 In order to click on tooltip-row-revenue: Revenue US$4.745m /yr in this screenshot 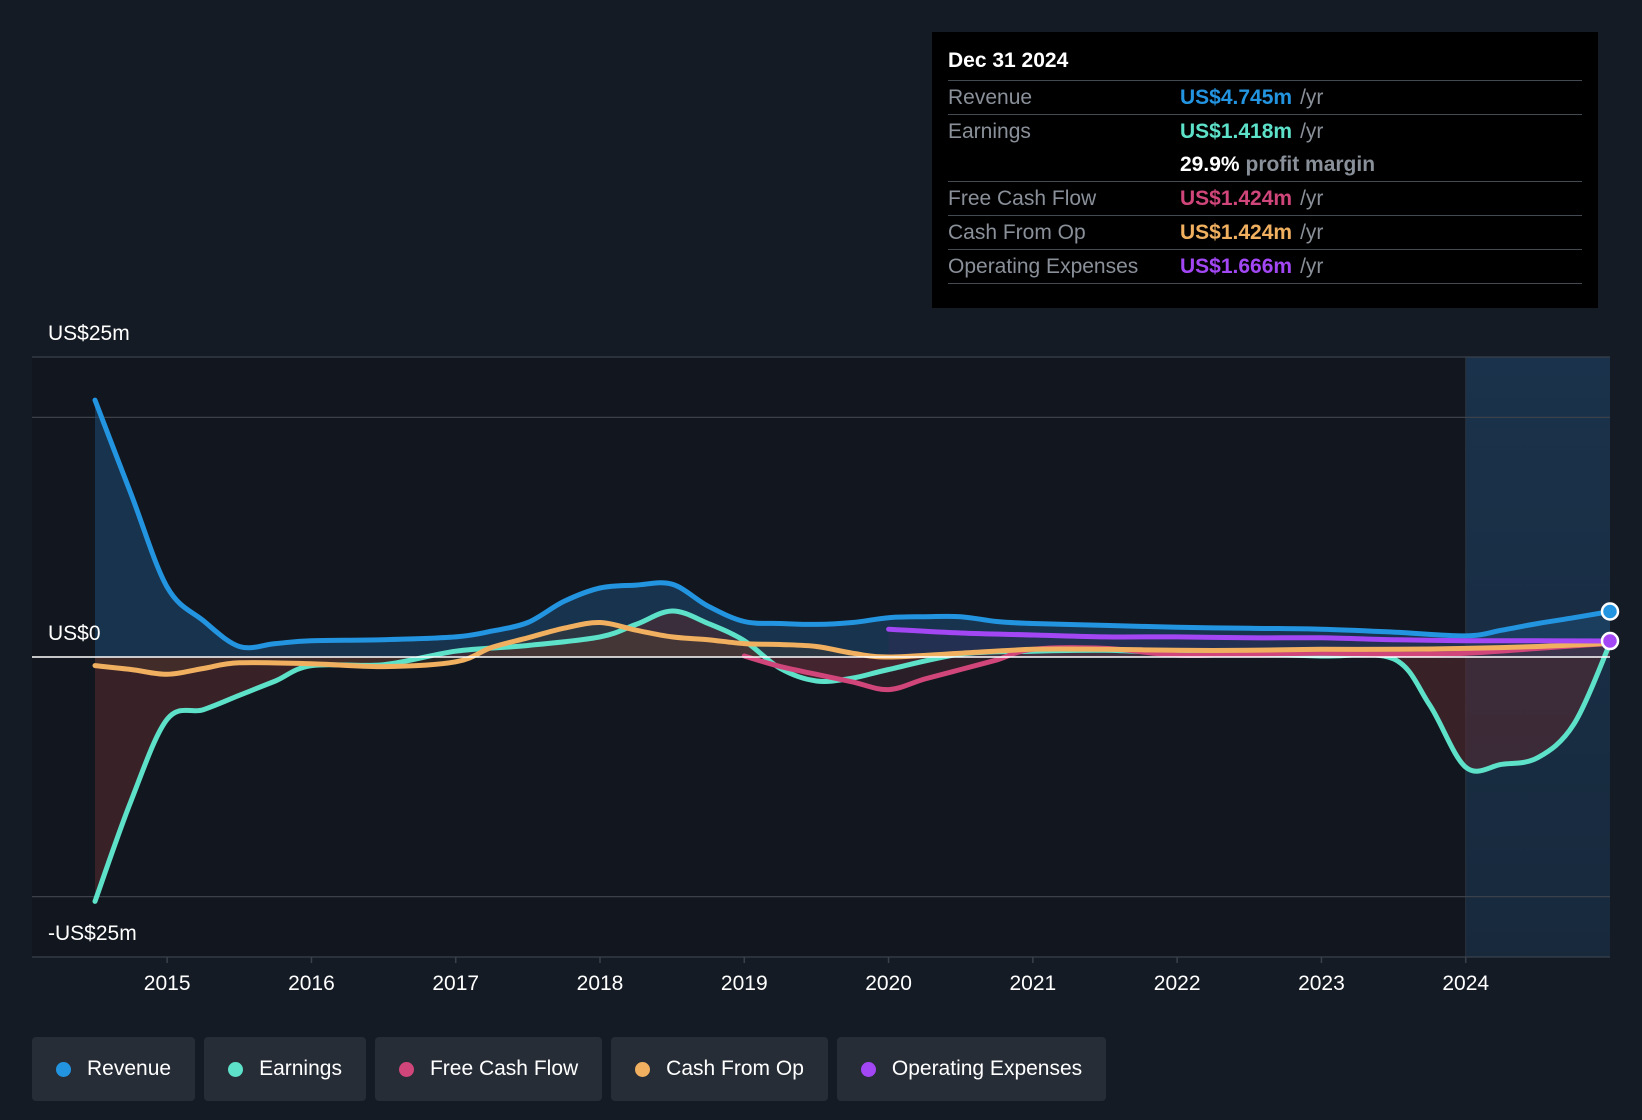, I will do `click(1265, 97)`.